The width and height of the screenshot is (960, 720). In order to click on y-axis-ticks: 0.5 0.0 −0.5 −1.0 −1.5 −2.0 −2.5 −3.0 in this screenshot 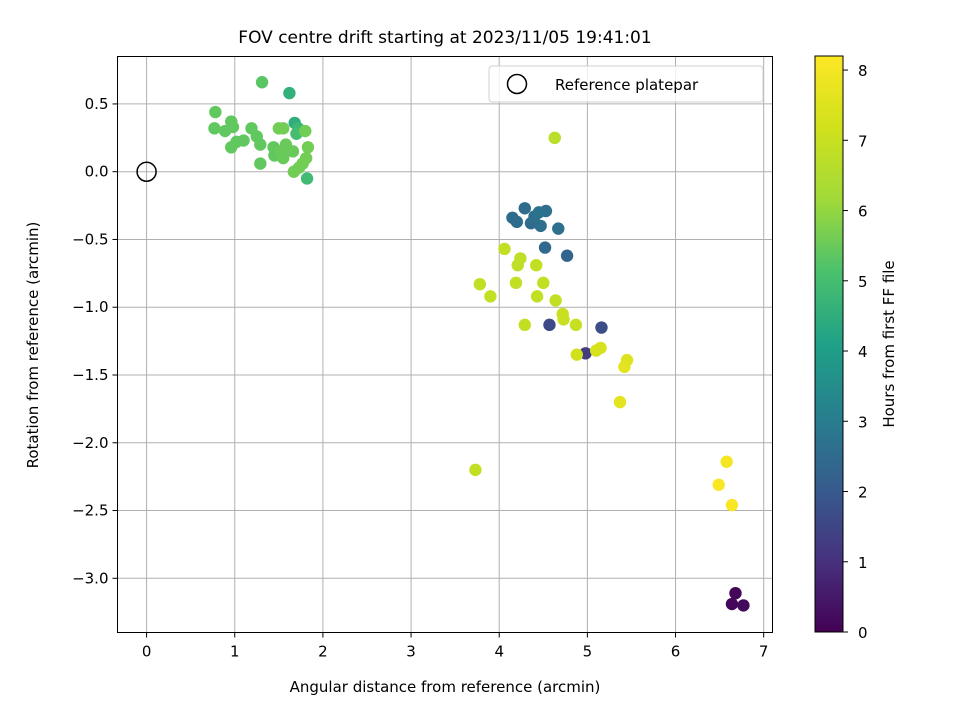, I will do `click(95, 341)`.